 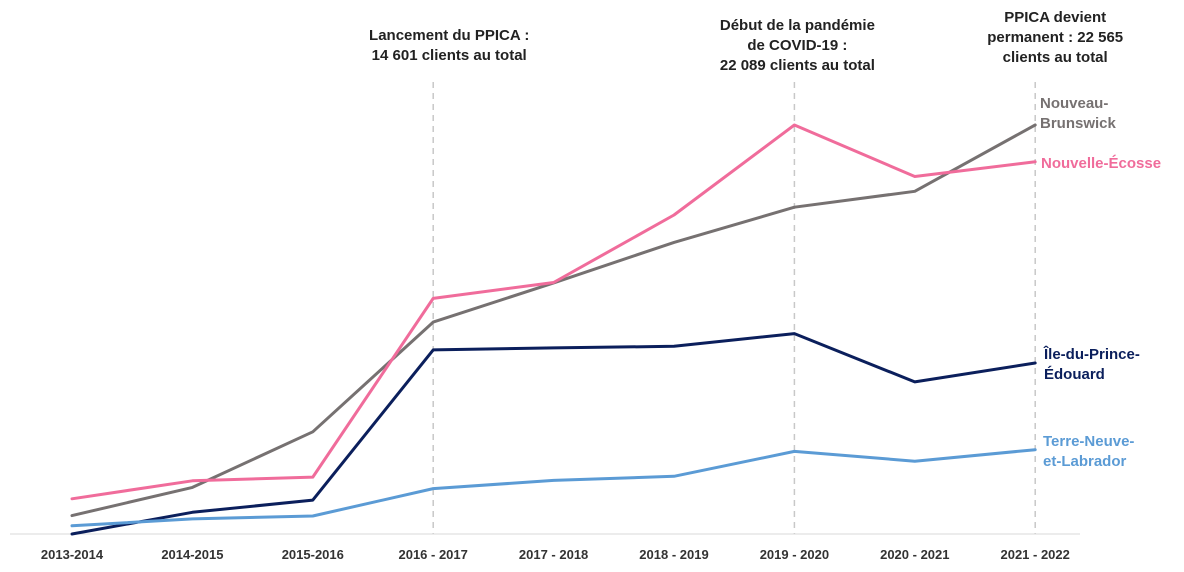 I want to click on annotation-text: 22 089 clients au total, so click(x=797, y=65).